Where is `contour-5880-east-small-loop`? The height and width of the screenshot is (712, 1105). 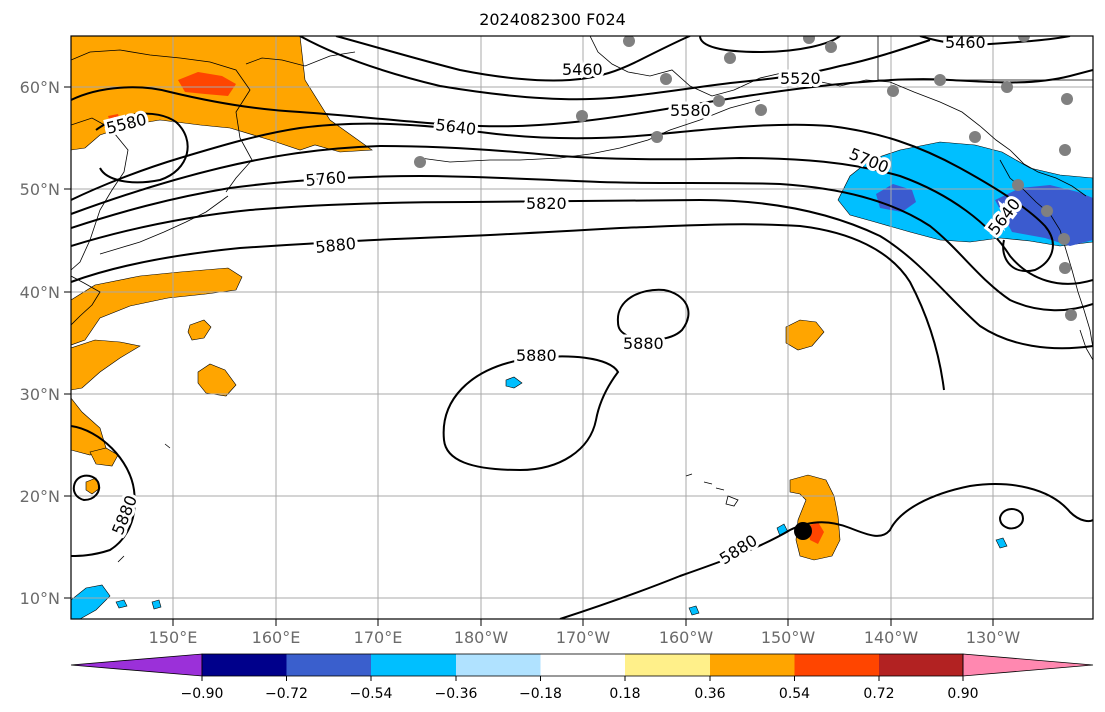 contour-5880-east-small-loop is located at coordinates (1011, 519).